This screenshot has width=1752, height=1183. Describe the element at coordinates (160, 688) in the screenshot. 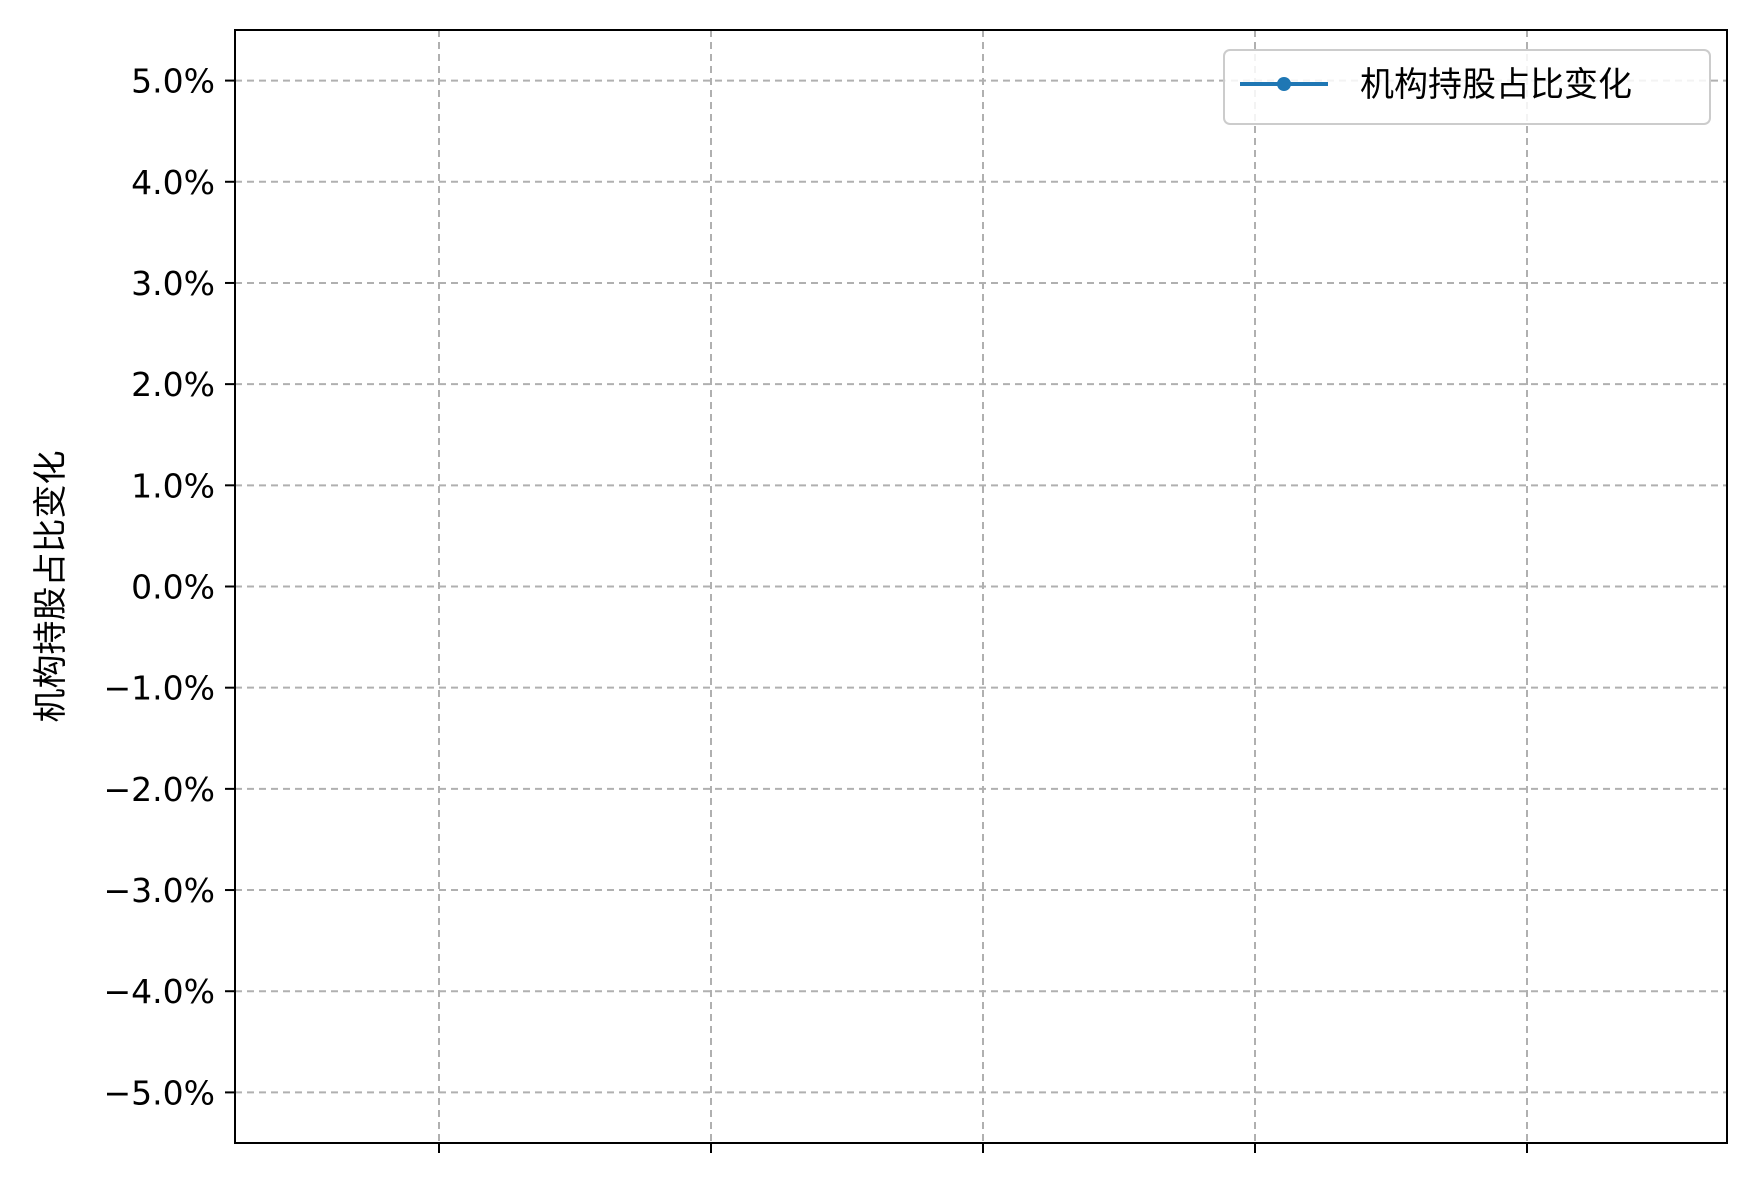

I see `y-tick-label: −1.0%` at that location.